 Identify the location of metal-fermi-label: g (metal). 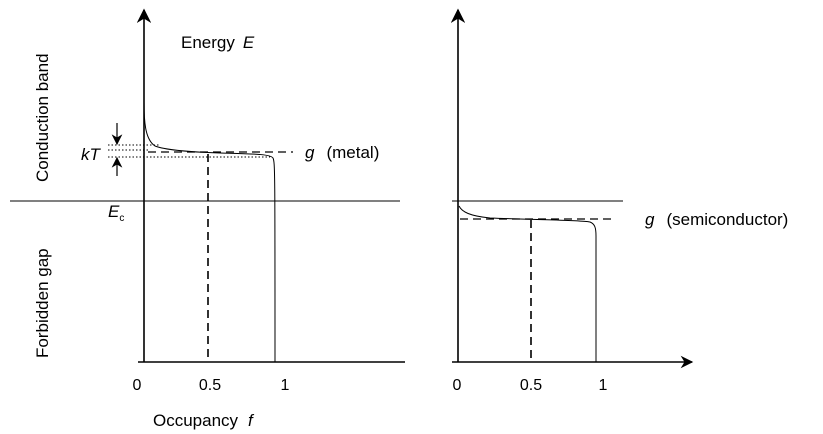
(342, 152).